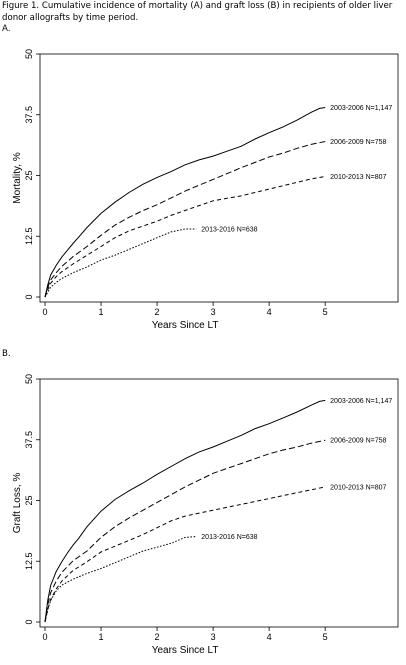  I want to click on y-axis-label: Graft Loss, %, so click(17, 503).